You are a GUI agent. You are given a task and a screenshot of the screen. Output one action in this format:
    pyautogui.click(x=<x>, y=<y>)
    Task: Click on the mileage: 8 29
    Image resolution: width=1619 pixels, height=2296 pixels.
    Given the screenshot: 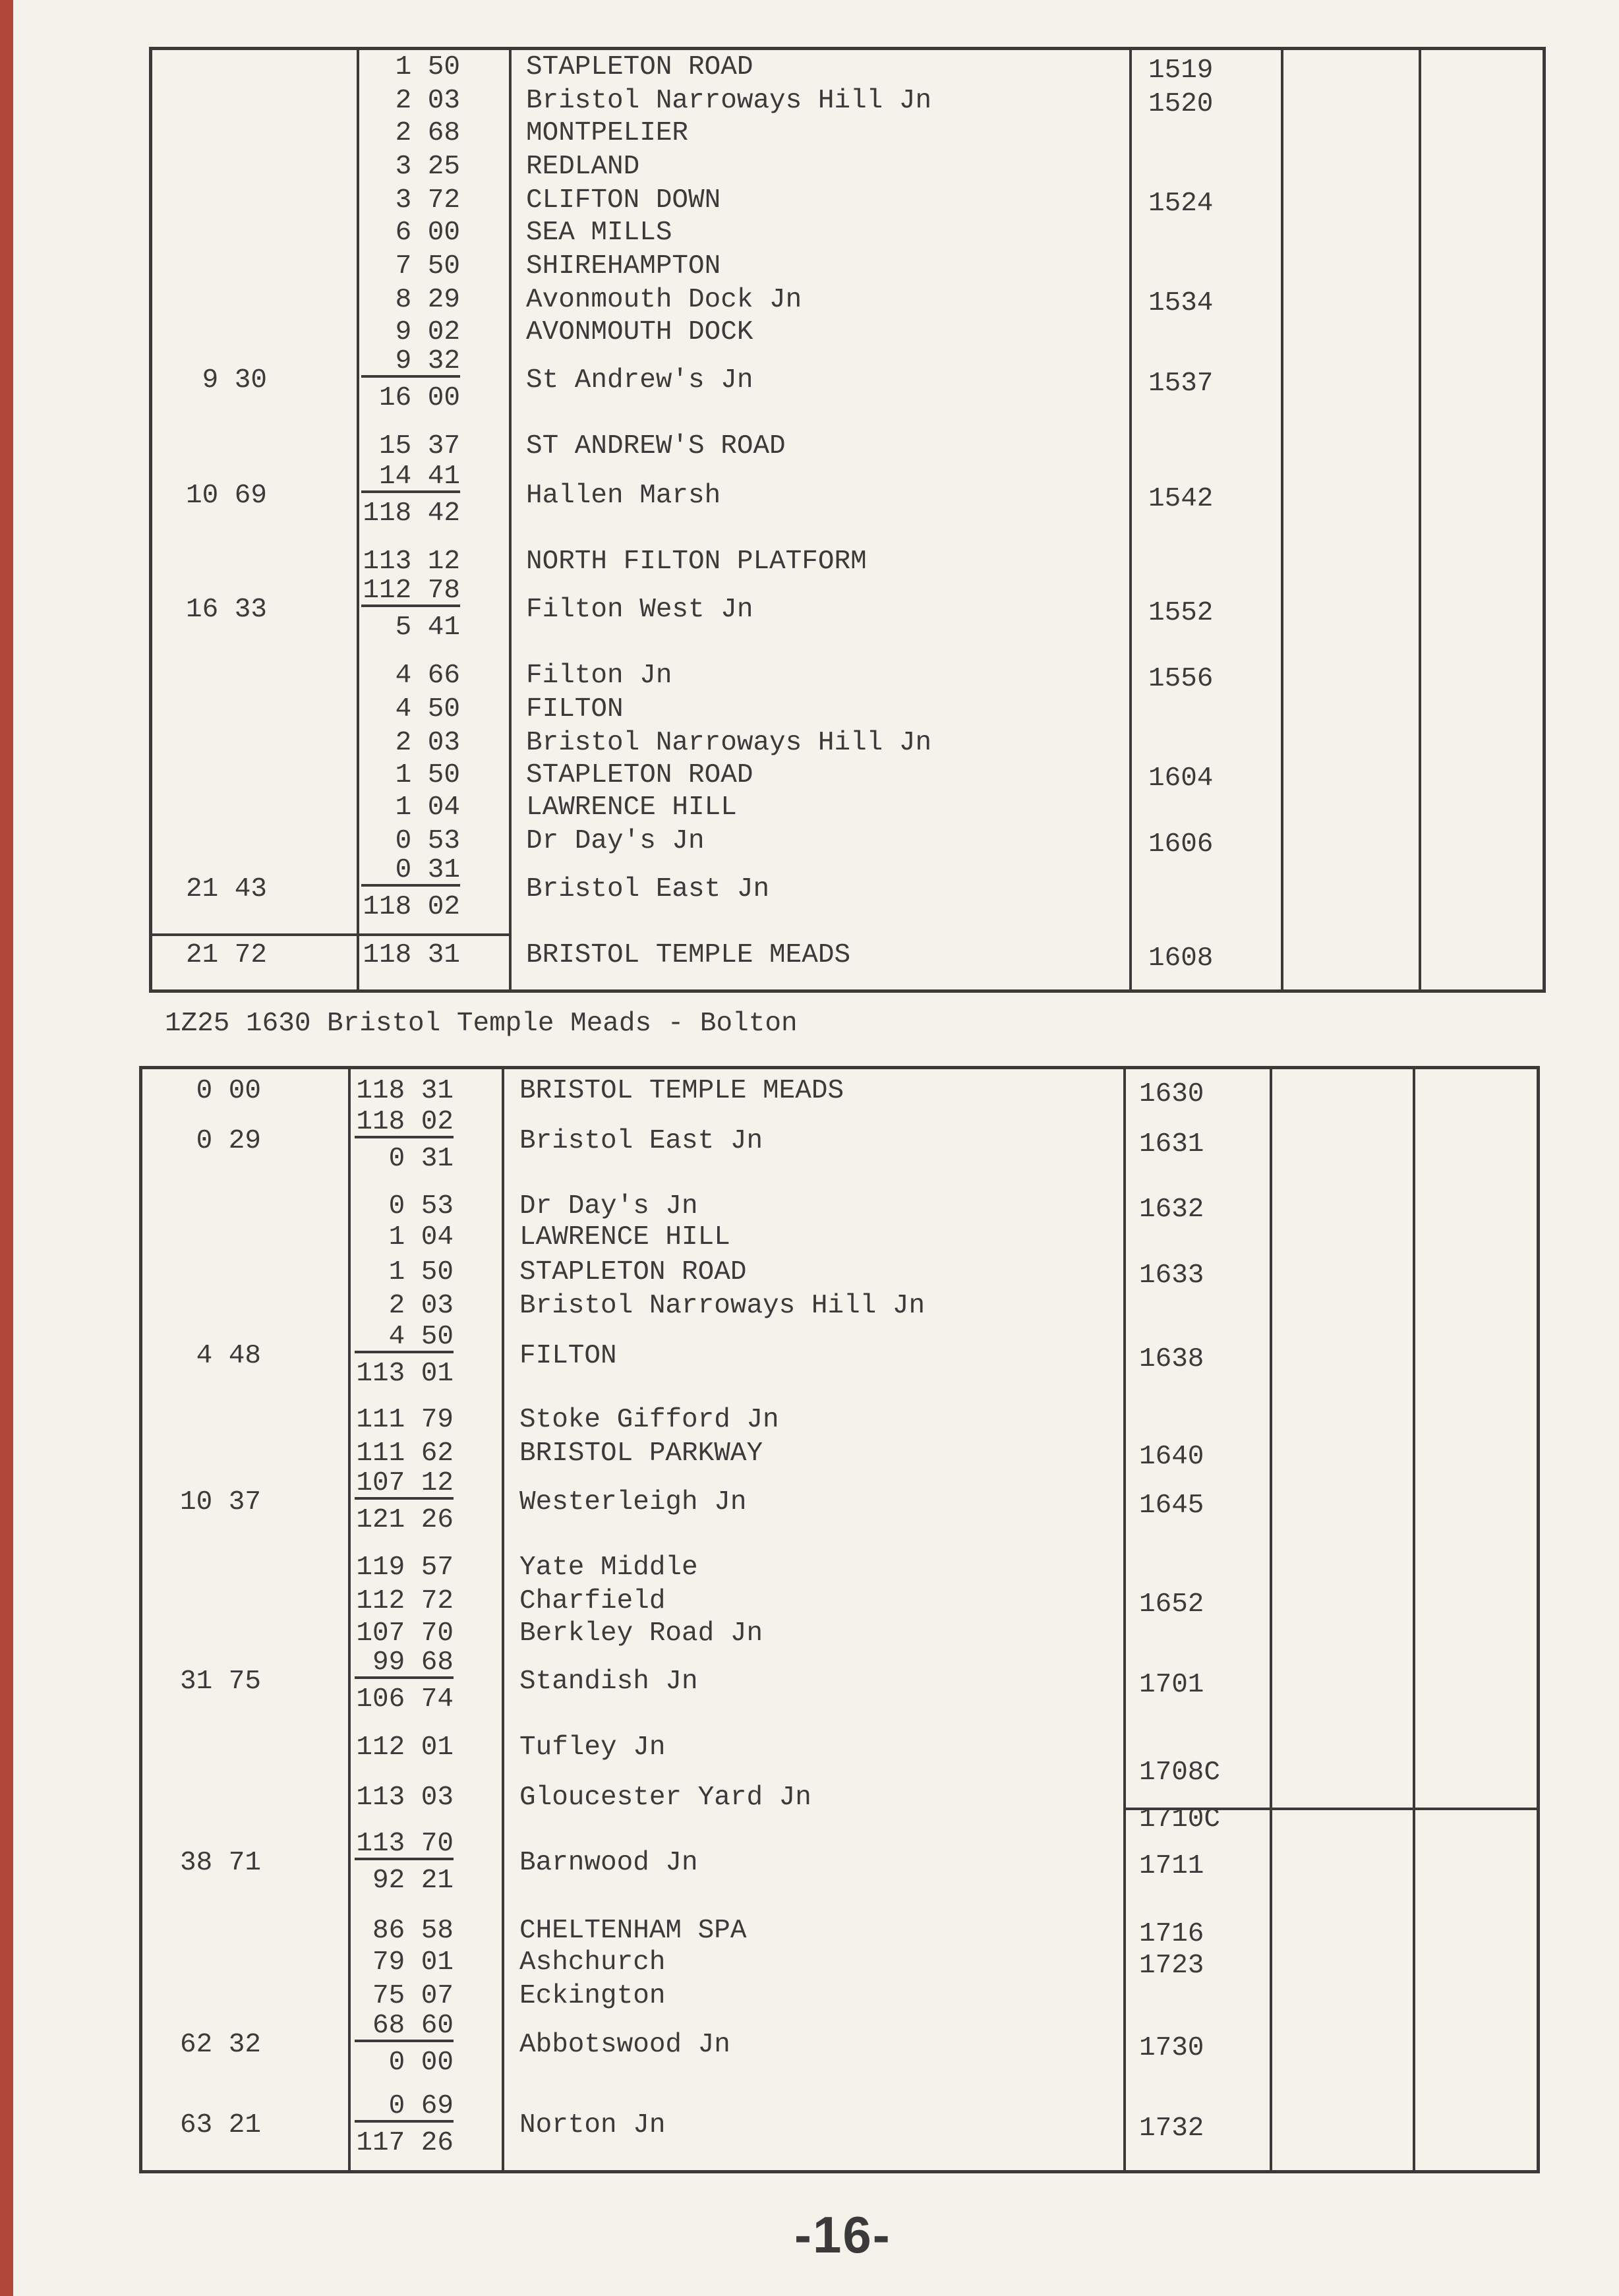 What is the action you would take?
    pyautogui.click(x=427, y=299)
    